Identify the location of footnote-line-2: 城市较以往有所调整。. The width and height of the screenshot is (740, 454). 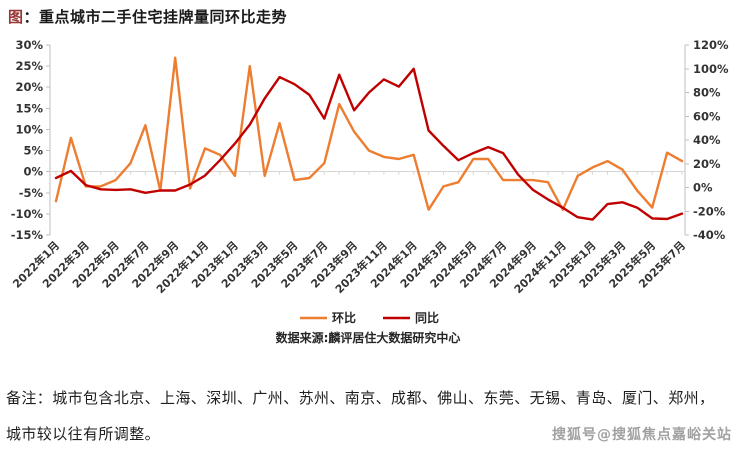
(83, 435).